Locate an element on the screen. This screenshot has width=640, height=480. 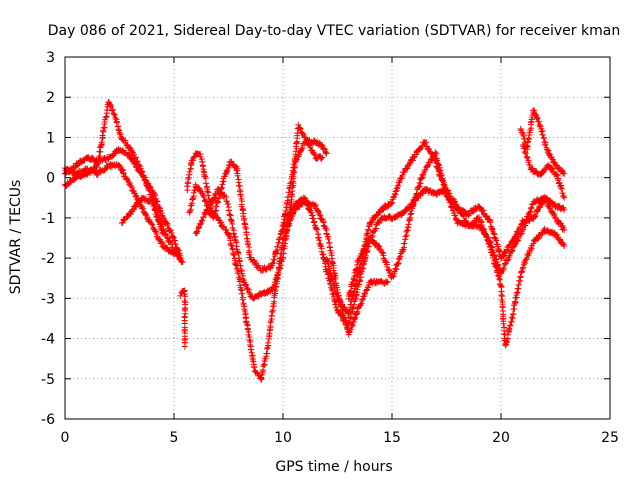
y-tick-label: -1 is located at coordinates (48, 219).